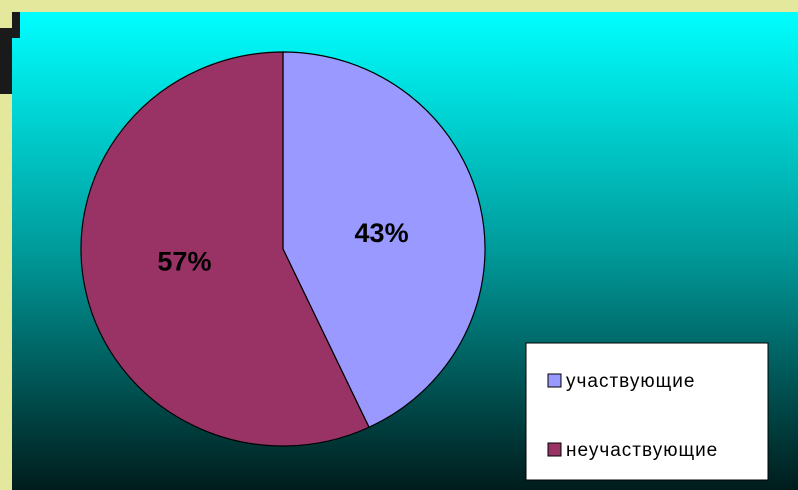  Describe the element at coordinates (184, 261) in the screenshot. I see `data-label: 57%` at that location.